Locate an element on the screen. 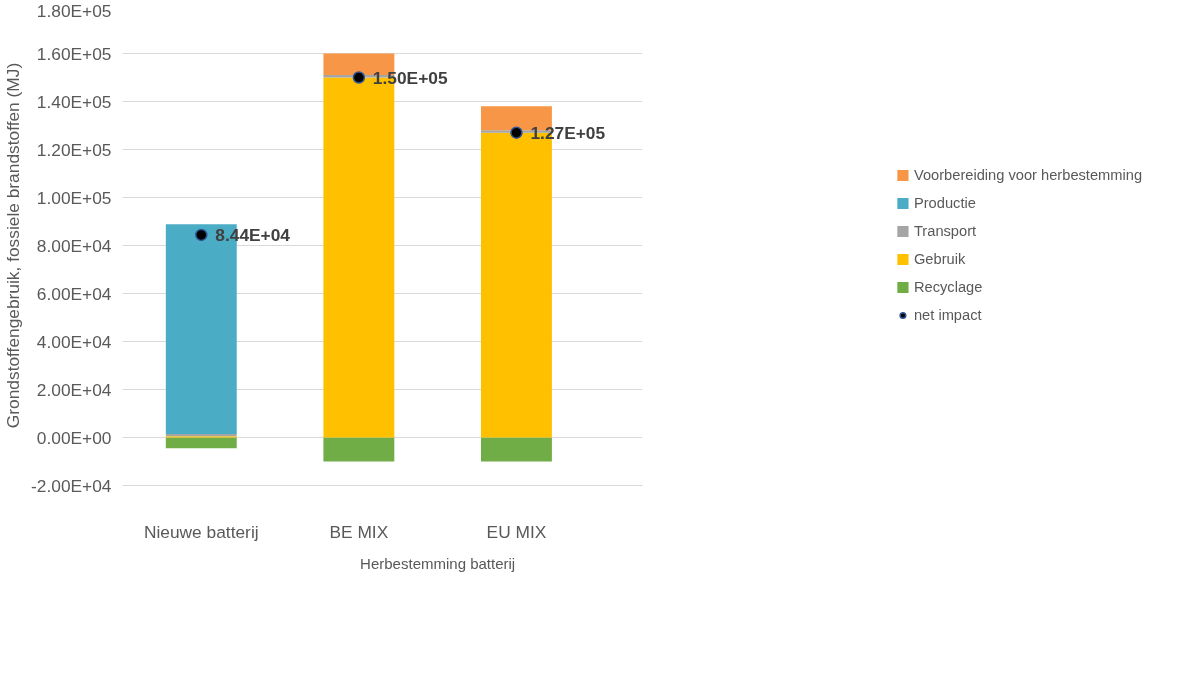  y-tick-label: 1.20E+05 is located at coordinates (74, 149).